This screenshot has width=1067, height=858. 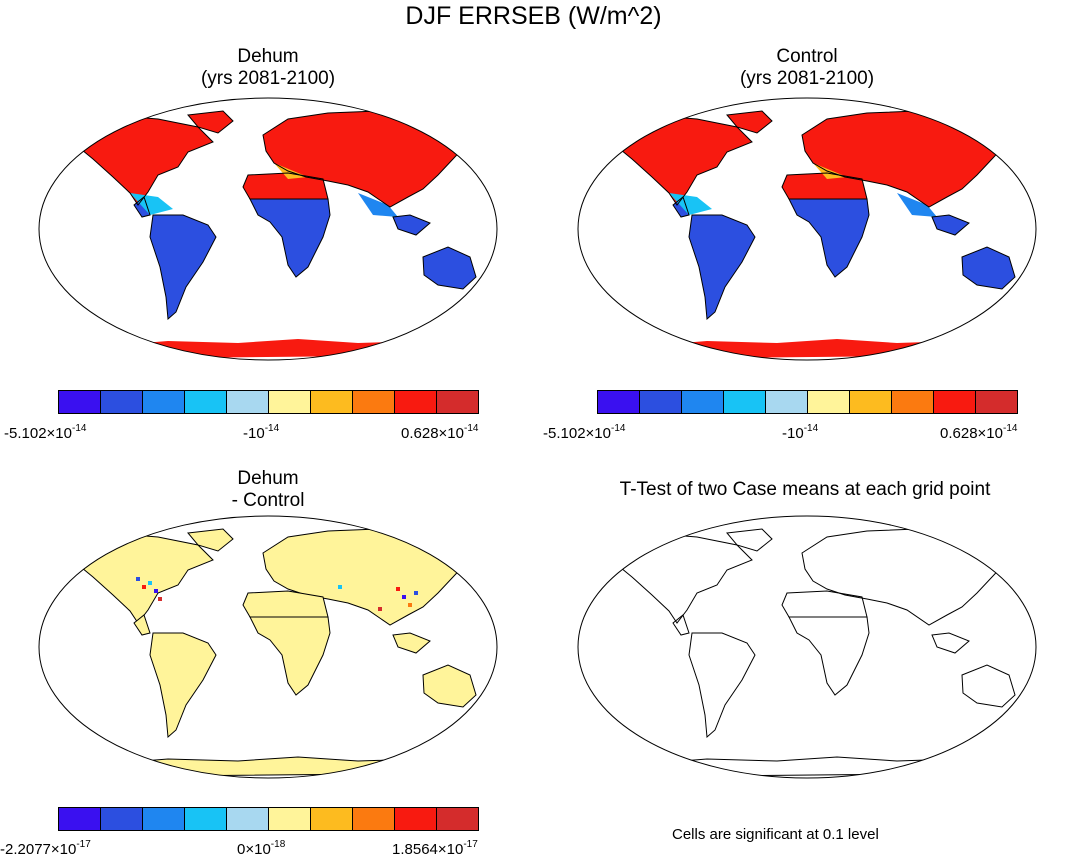 I want to click on control-title-line2: (yrs 2081-2100), so click(x=807, y=78).